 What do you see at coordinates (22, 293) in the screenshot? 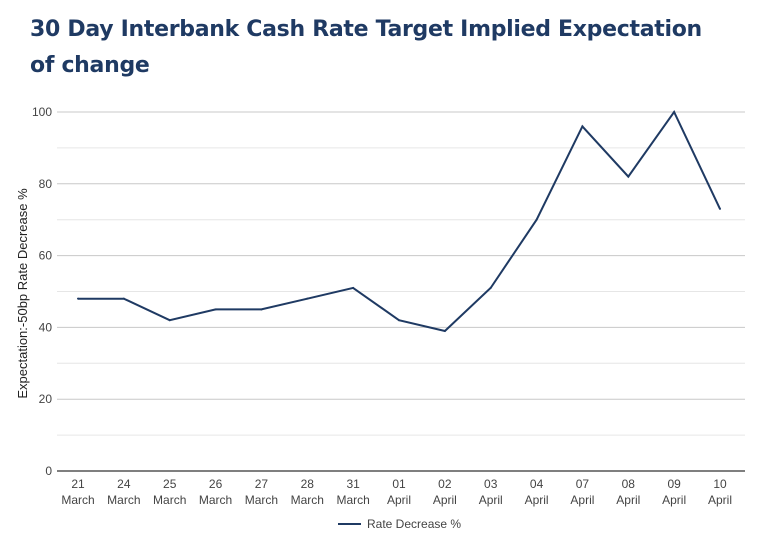
I see `y-axis-label: Expectation:-50bp Rate Decrease %` at bounding box center [22, 293].